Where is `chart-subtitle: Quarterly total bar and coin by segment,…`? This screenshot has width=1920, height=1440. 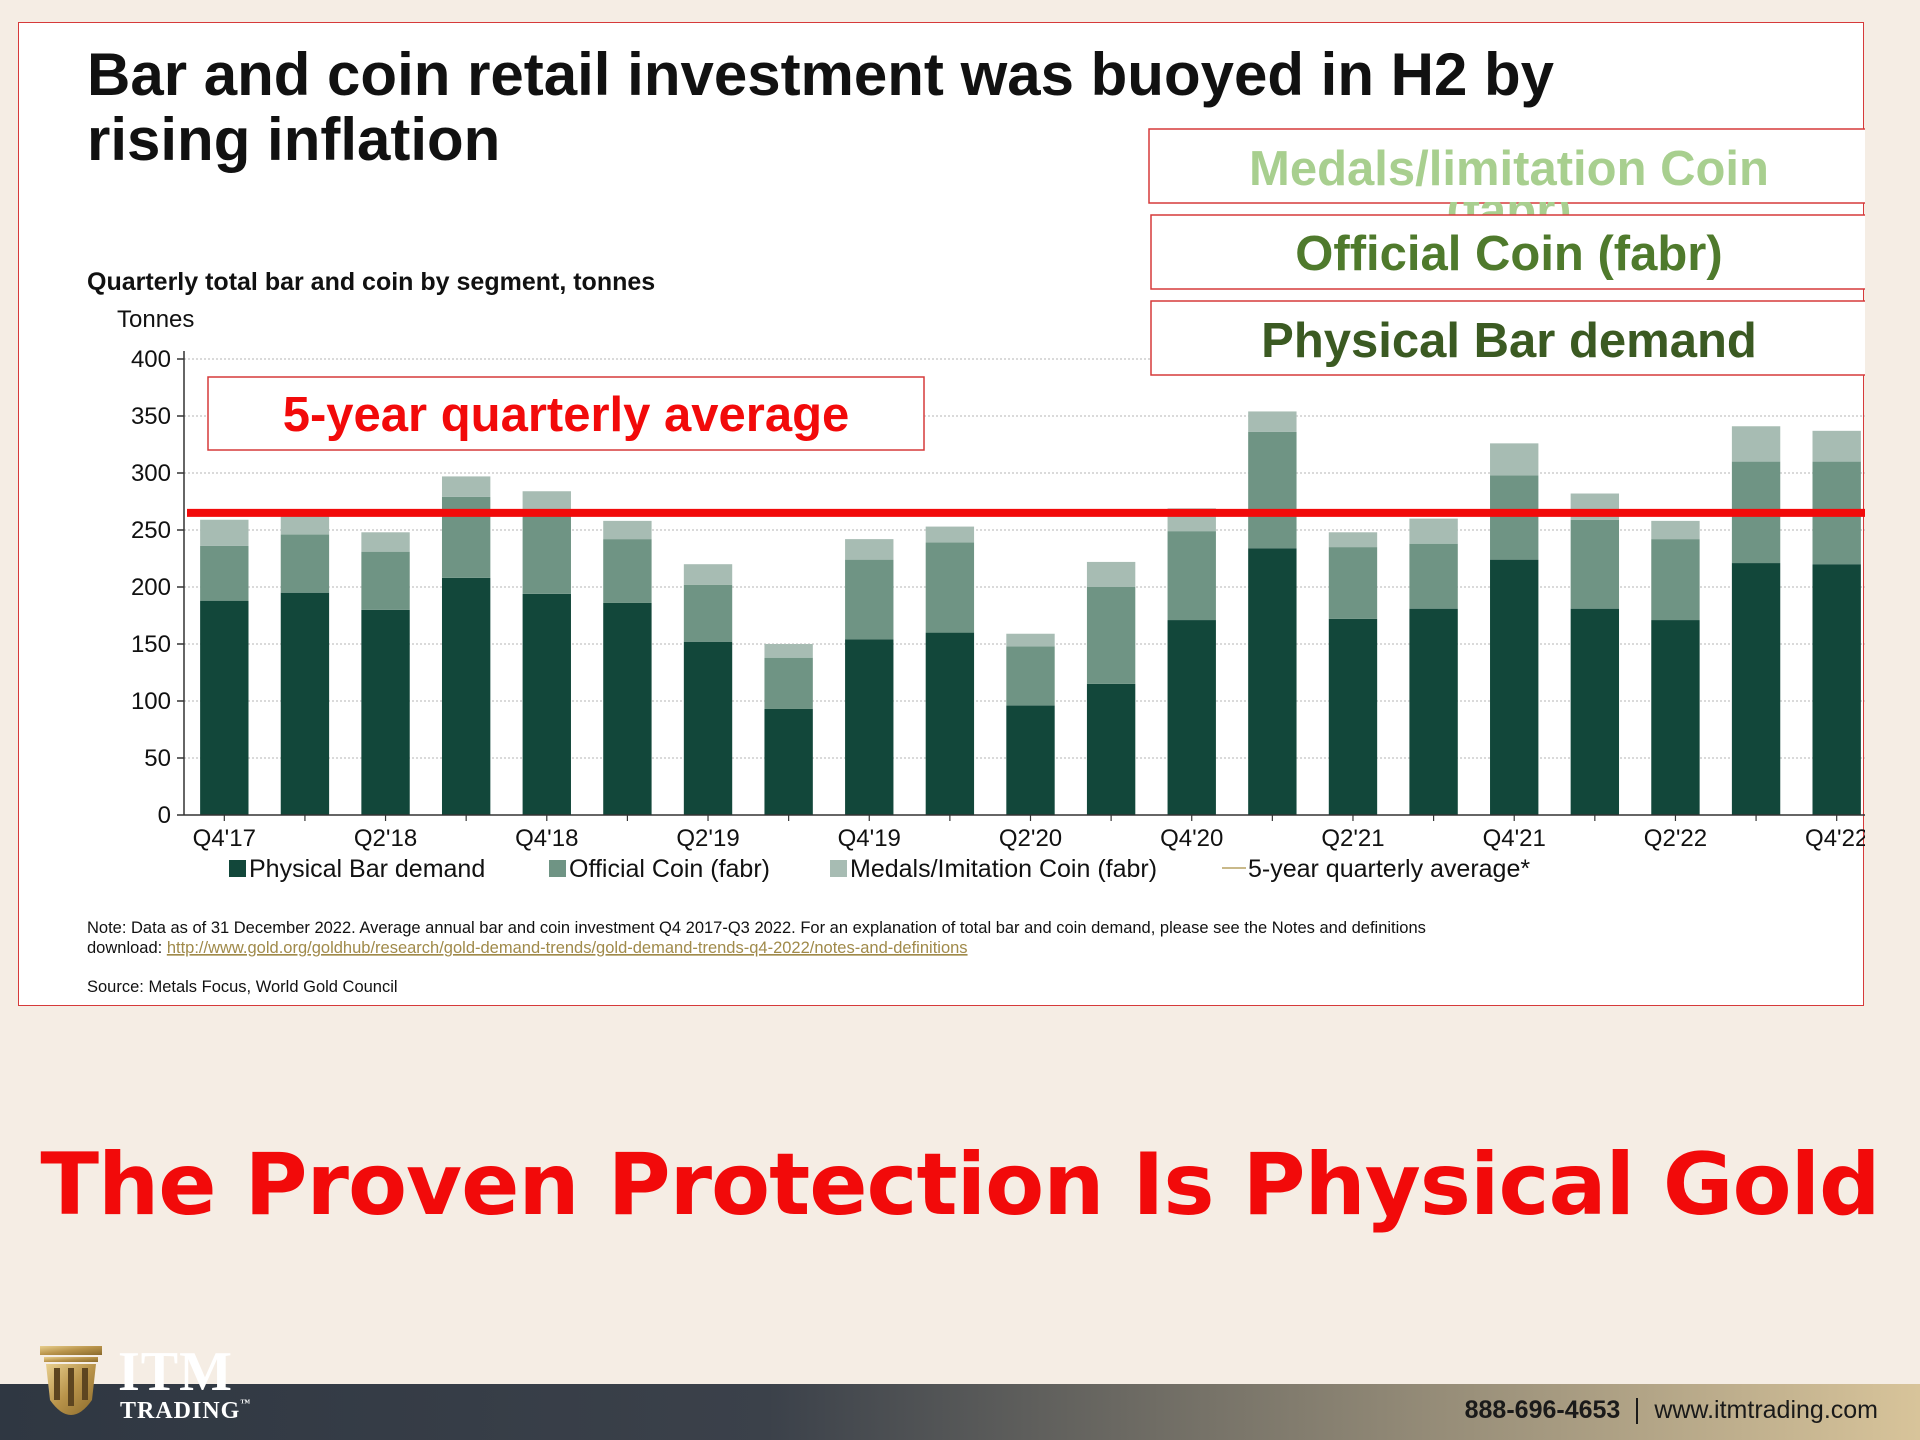
chart-subtitle: Quarterly total bar and coin by segment,… is located at coordinates (371, 282).